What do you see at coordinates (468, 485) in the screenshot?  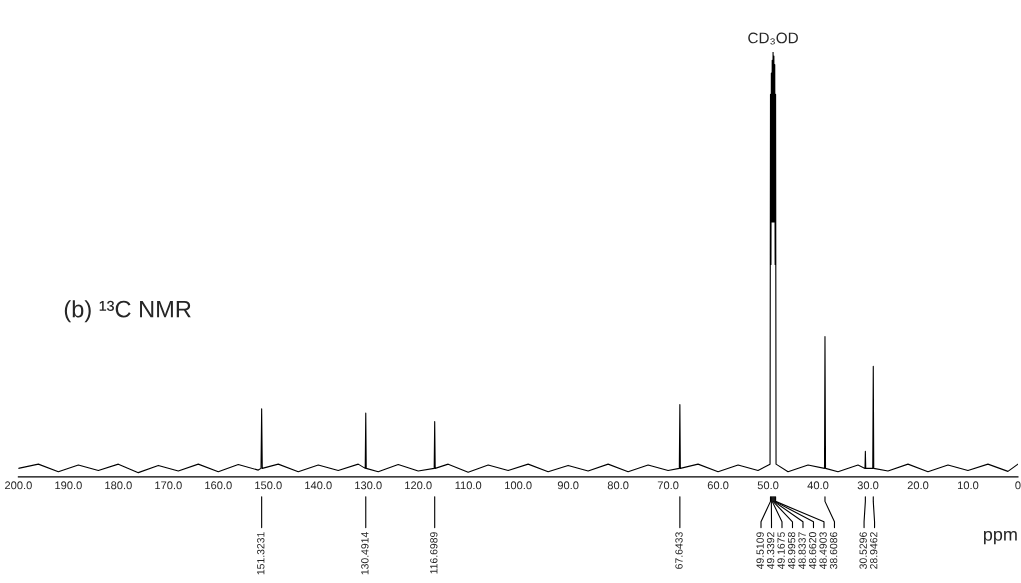 I see `x-tick-label: 110.0` at bounding box center [468, 485].